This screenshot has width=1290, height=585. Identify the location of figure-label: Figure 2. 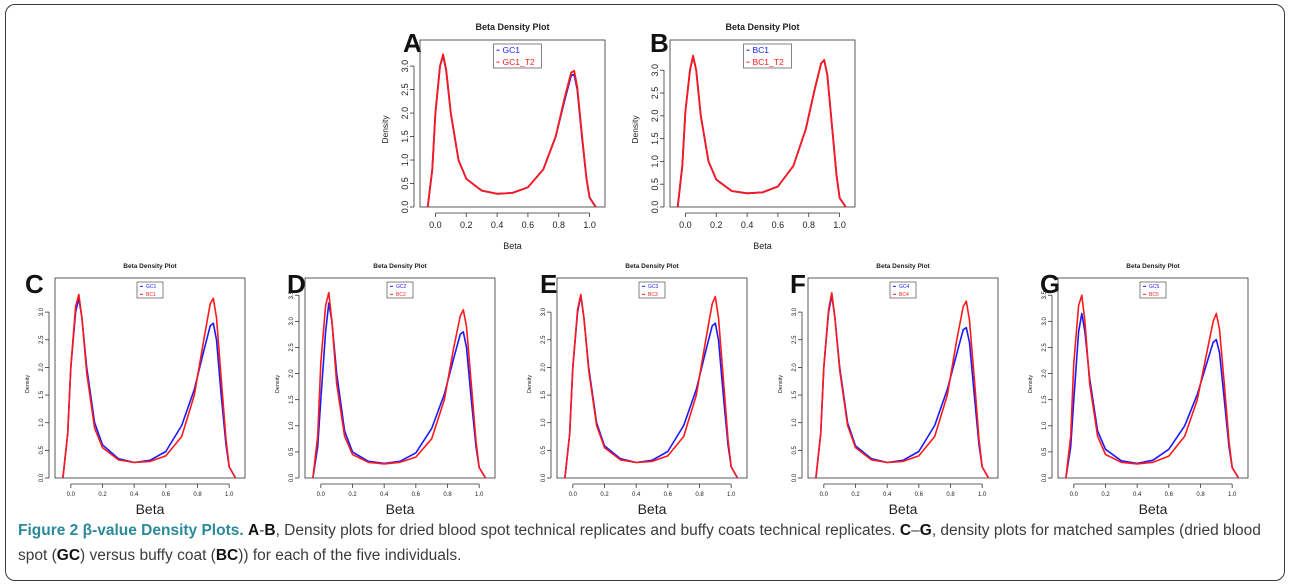
(48, 530).